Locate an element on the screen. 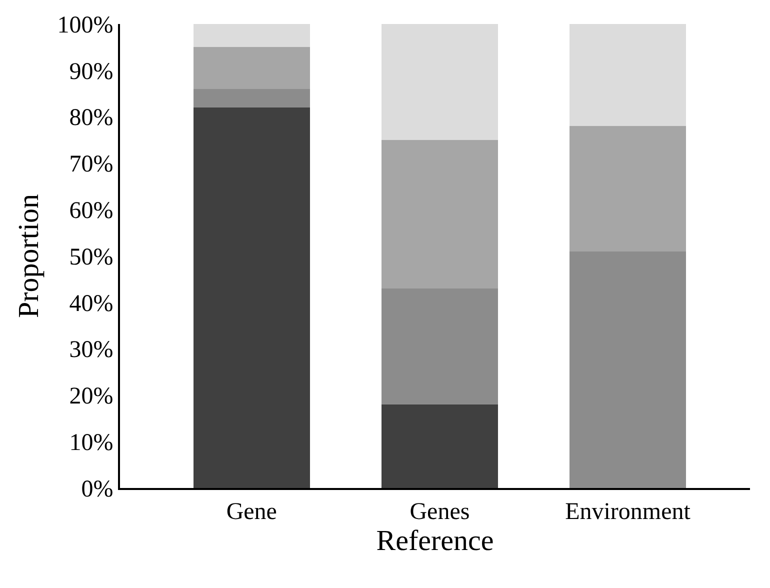  x-tick-label: Gene is located at coordinates (251, 511).